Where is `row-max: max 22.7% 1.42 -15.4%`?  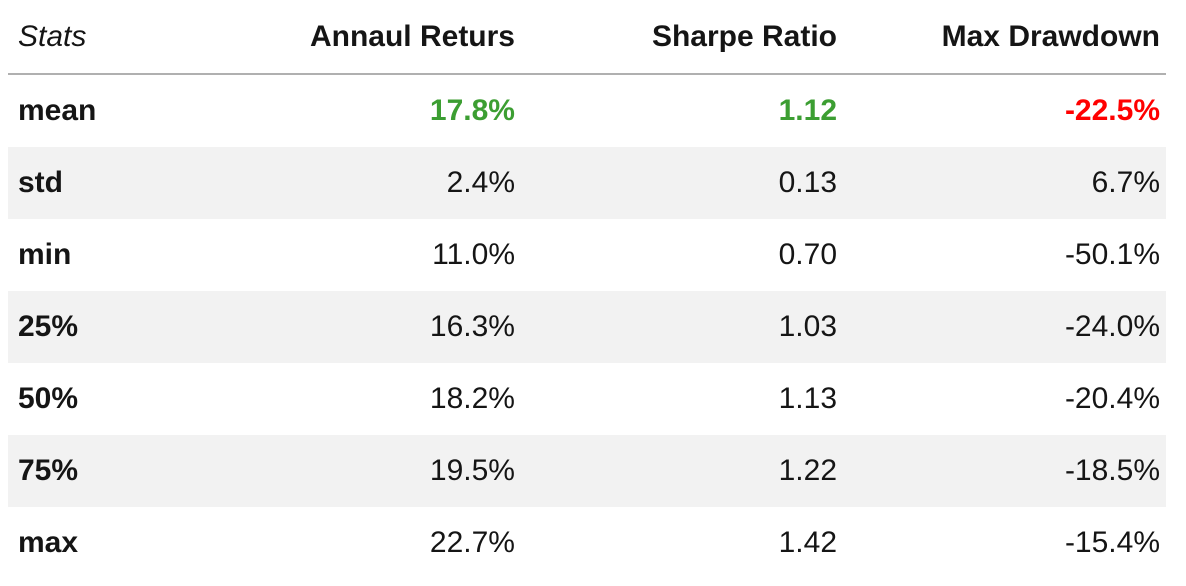
row-max: max 22.7% 1.42 -15.4% is located at coordinates (587, 543).